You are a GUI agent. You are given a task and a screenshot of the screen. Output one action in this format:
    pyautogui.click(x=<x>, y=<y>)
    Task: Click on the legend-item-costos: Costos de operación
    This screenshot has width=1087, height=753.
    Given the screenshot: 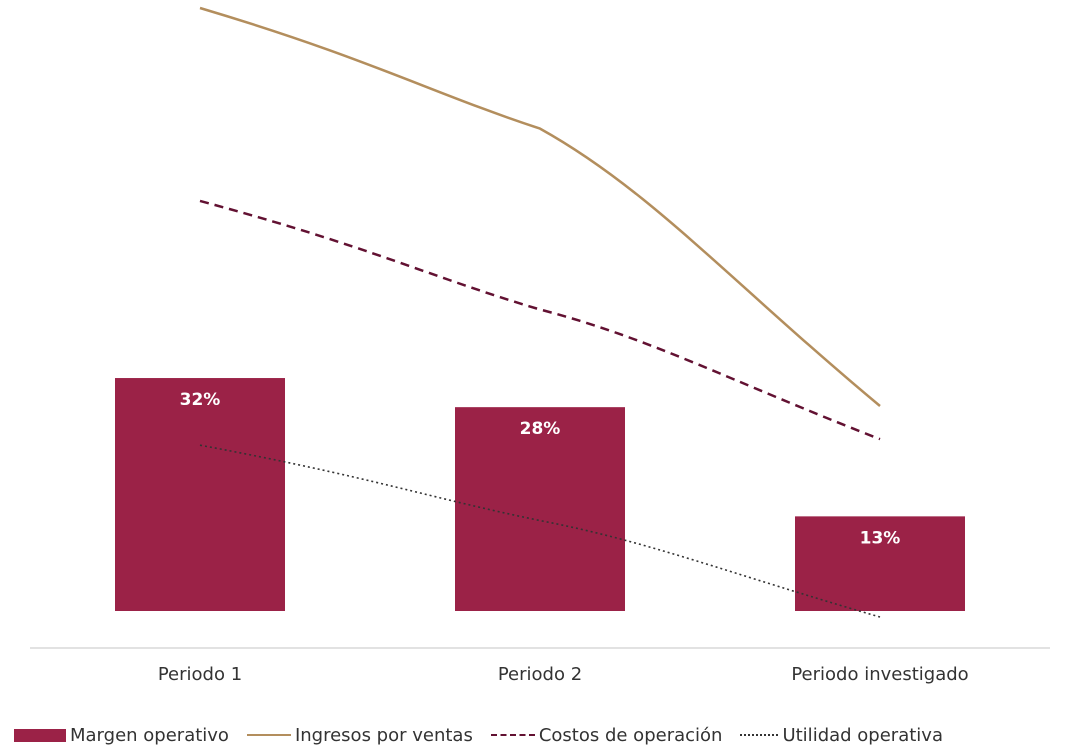 What is the action you would take?
    pyautogui.click(x=606, y=735)
    